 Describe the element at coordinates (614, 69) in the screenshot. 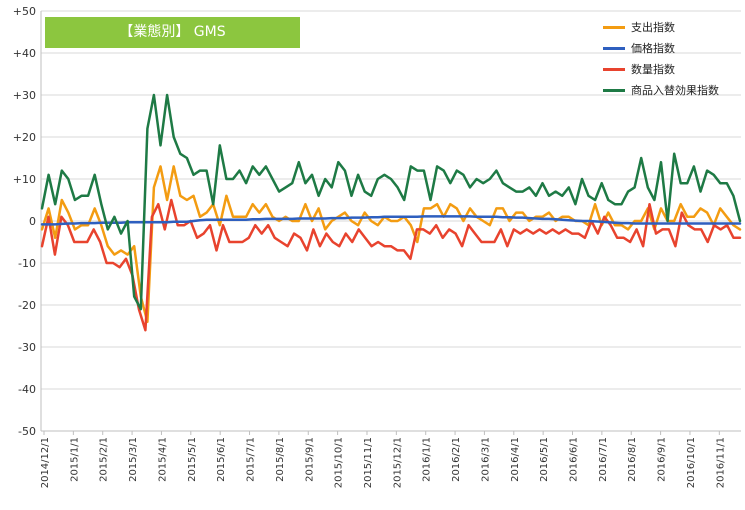

I see `legend-swatch-quantity` at that location.